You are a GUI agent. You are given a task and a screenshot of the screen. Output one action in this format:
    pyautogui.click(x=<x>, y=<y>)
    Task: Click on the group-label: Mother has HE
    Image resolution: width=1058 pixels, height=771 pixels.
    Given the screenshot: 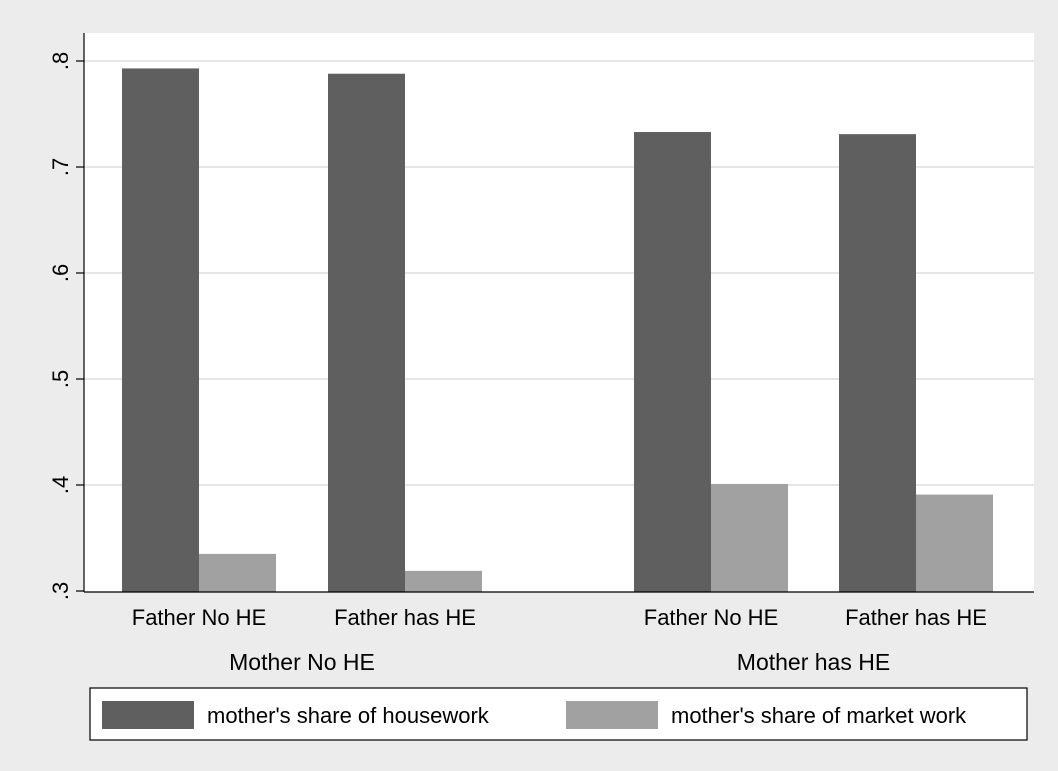 What is the action you would take?
    pyautogui.click(x=813, y=662)
    